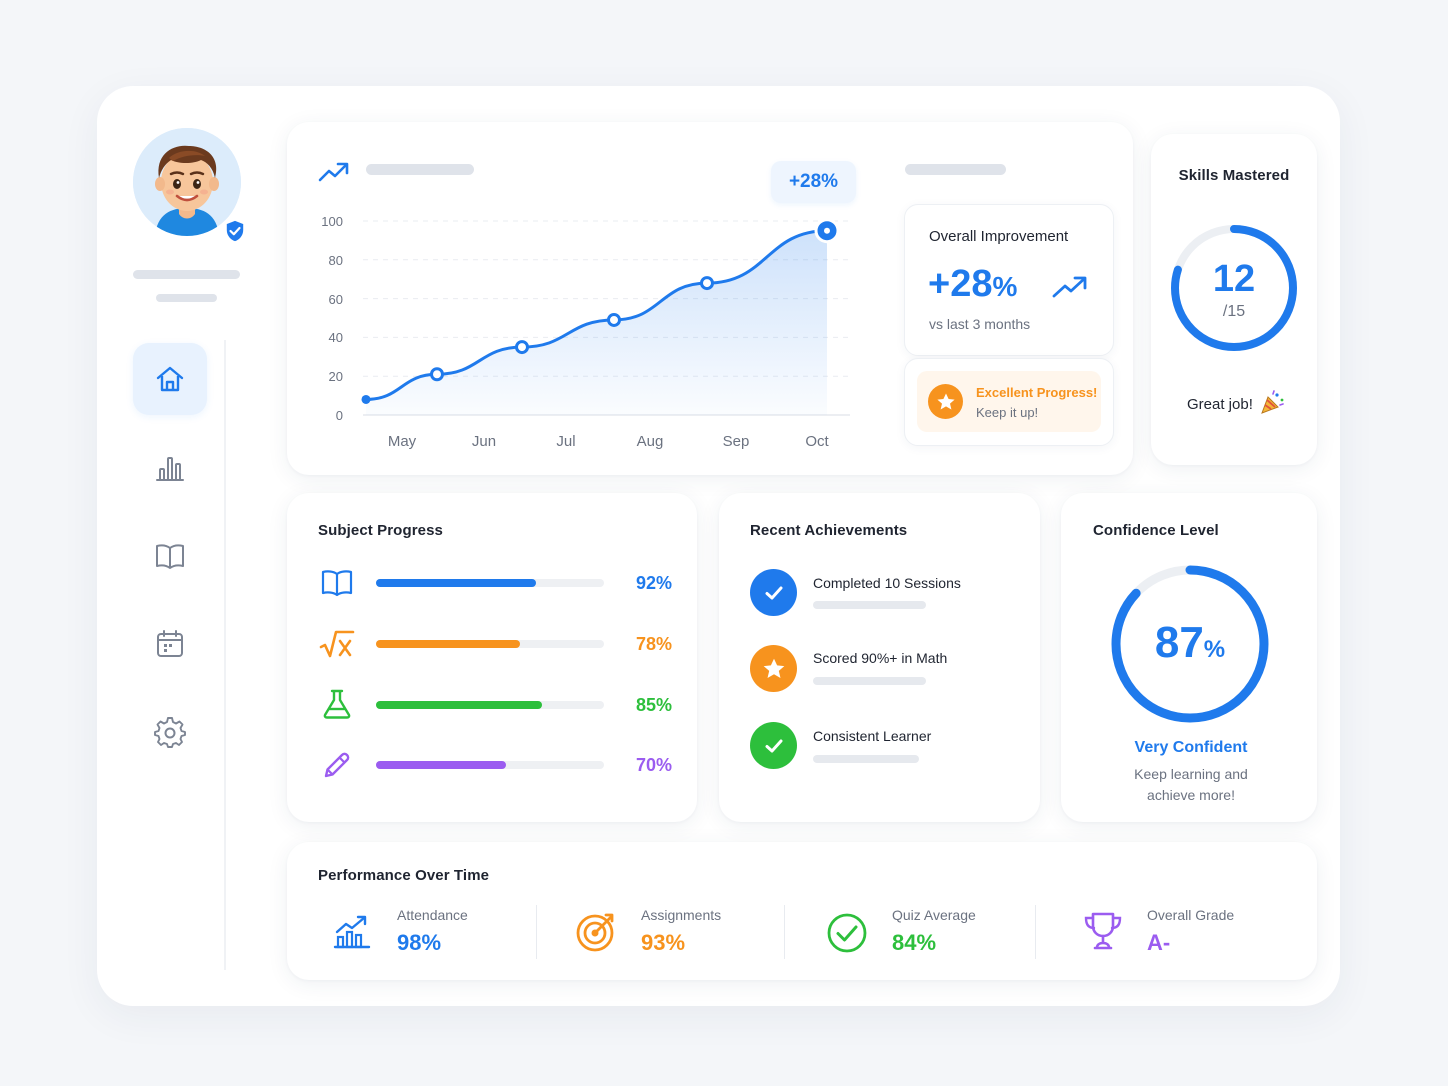 Image resolution: width=1448 pixels, height=1086 pixels. I want to click on progress-percent: 85%, so click(653, 705).